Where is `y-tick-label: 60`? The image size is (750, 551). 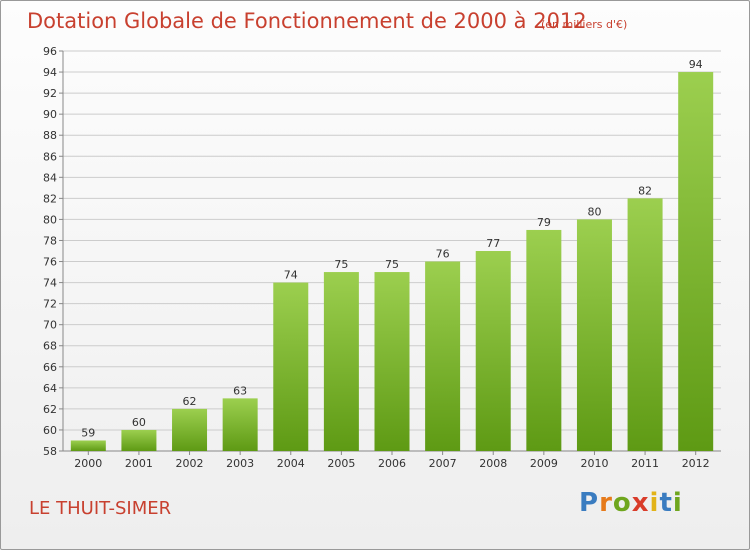
y-tick-label: 60 is located at coordinates (50, 430).